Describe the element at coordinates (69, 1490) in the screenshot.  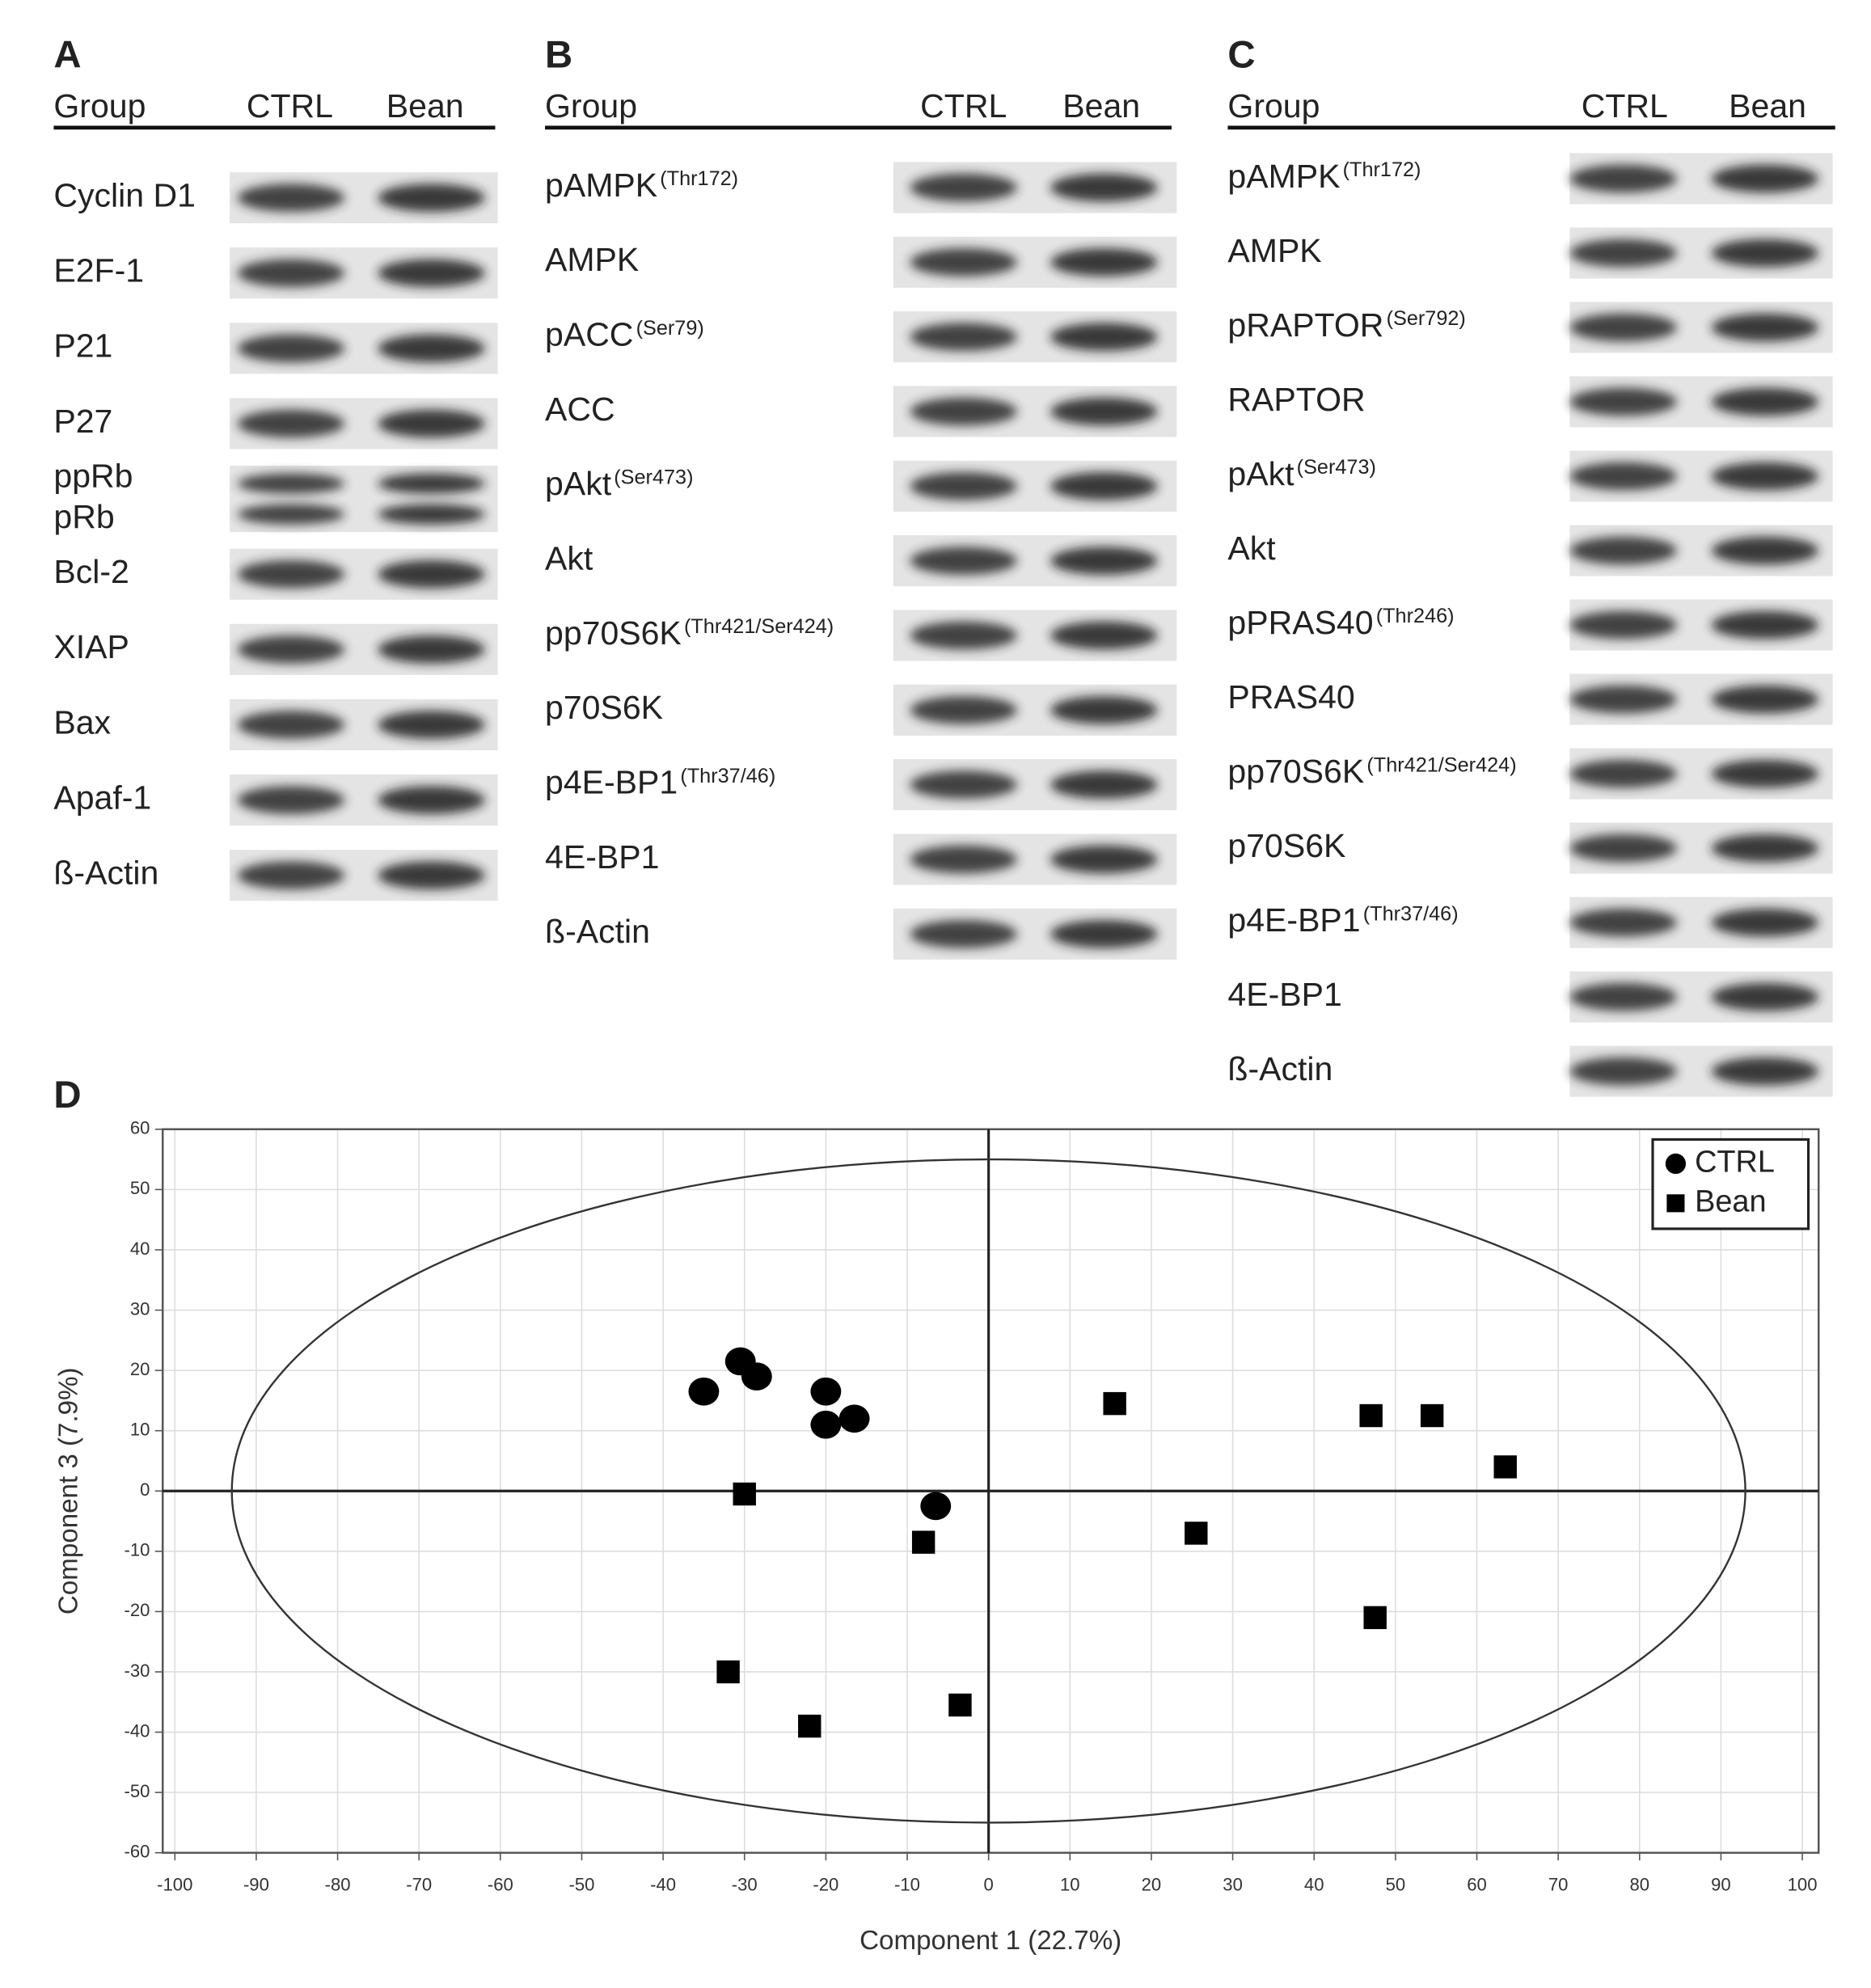
I see `y-axis-label: Component 3 (7.9%)` at that location.